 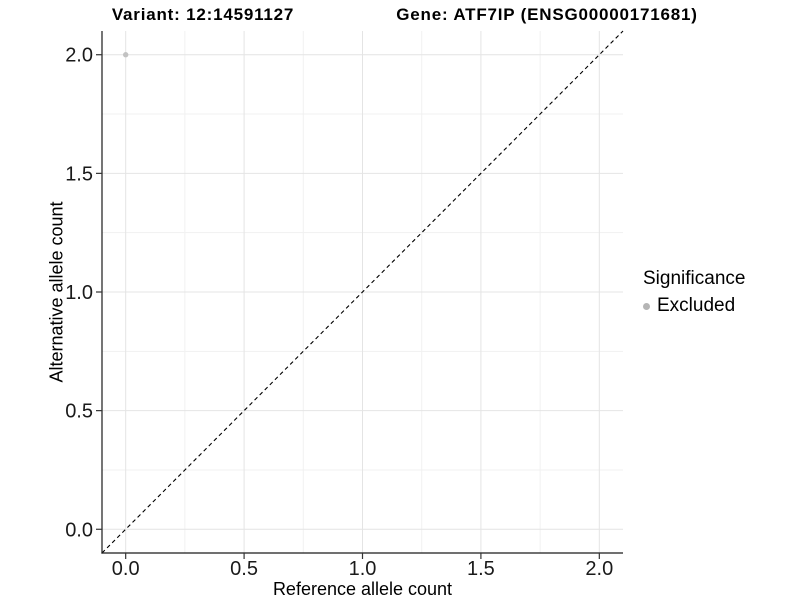 I want to click on variant-title: Variant: 12:14591127, so click(x=203, y=14).